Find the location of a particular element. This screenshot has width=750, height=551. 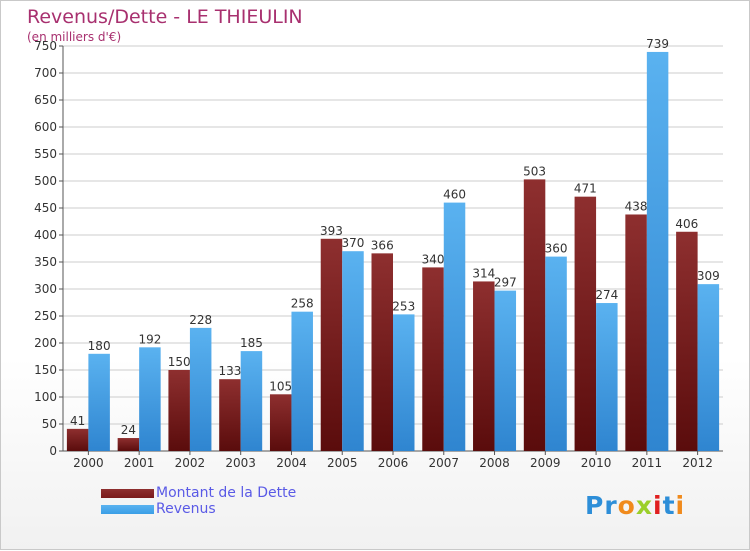

data-label: 460 is located at coordinates (454, 195).